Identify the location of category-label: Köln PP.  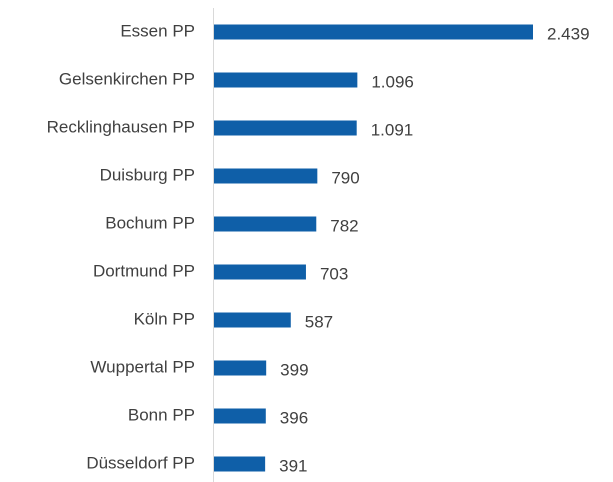
(164, 318).